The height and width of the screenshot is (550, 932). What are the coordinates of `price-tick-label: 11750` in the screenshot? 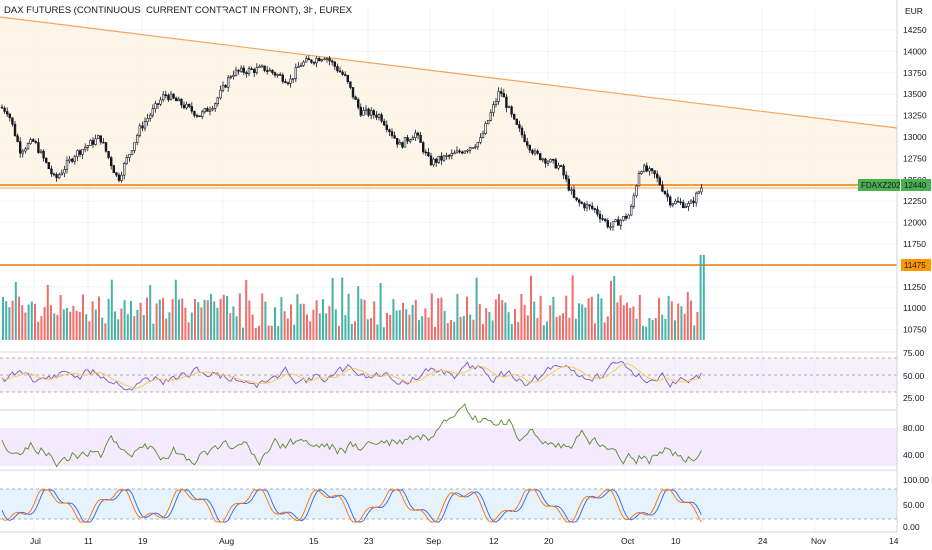 It's located at (914, 244).